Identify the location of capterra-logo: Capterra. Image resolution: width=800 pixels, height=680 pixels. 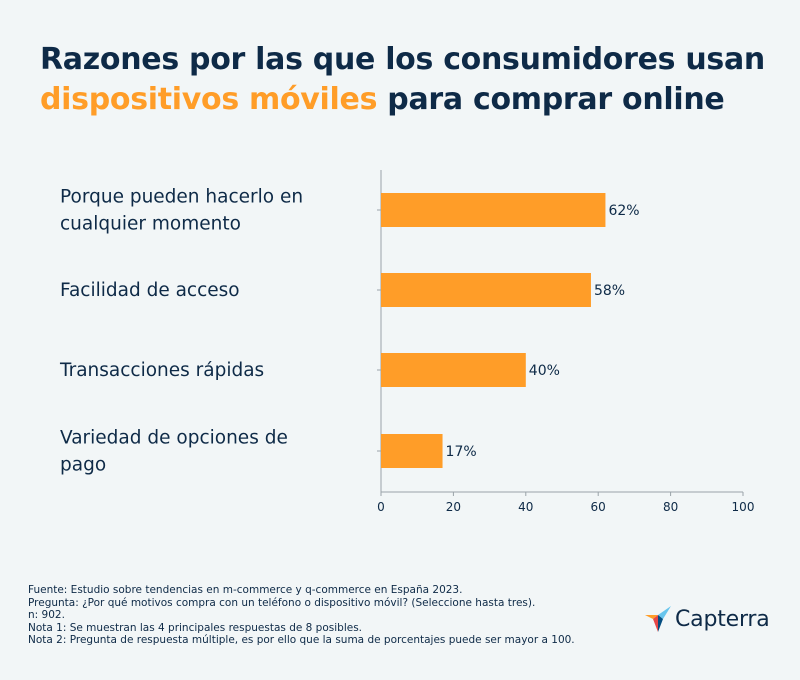
(707, 619).